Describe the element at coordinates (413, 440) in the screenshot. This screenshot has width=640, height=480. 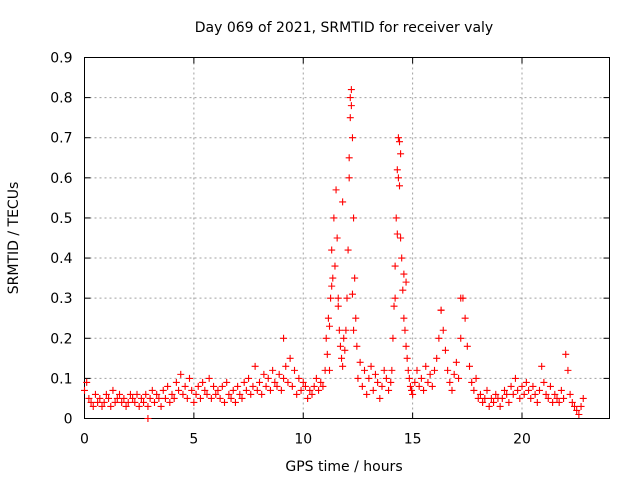
I see `x-tick-label: 15` at that location.